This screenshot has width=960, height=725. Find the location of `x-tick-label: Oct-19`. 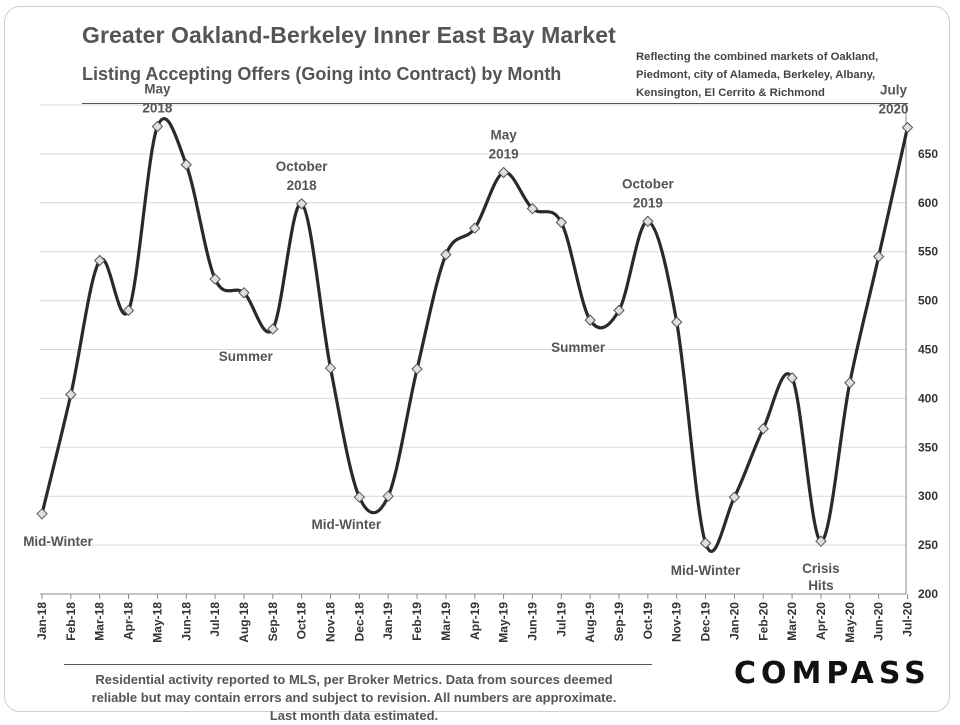

x-tick-label: Oct-19 is located at coordinates (648, 621).